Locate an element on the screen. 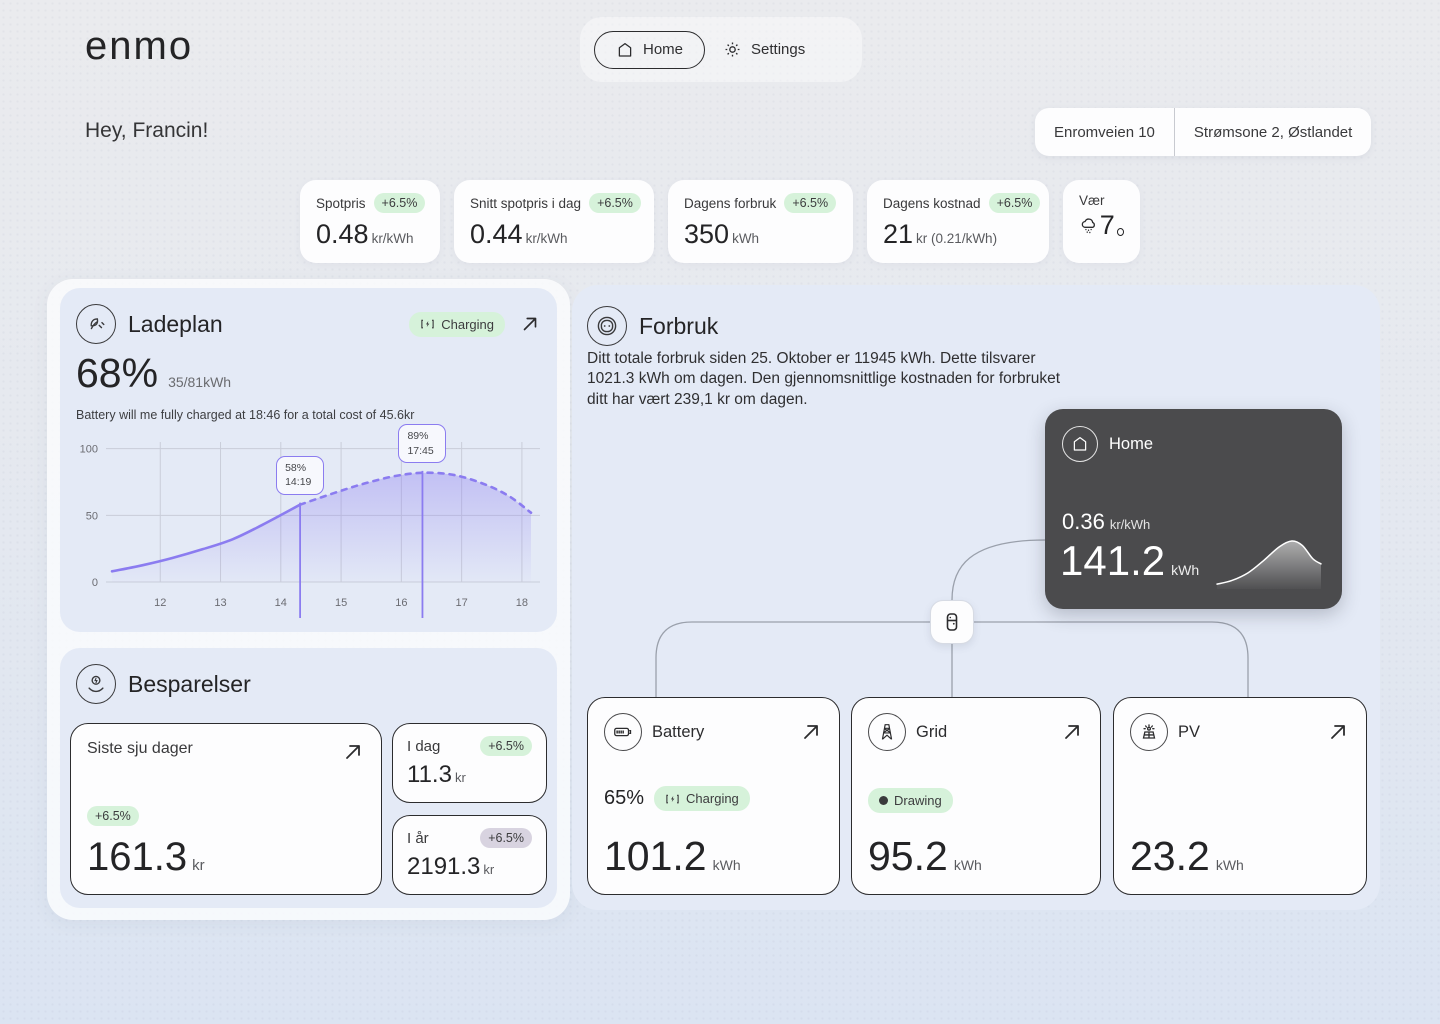 This screenshot has height=1024, width=1440. pv-energy-value: 23.2 kWh is located at coordinates (1187, 856).